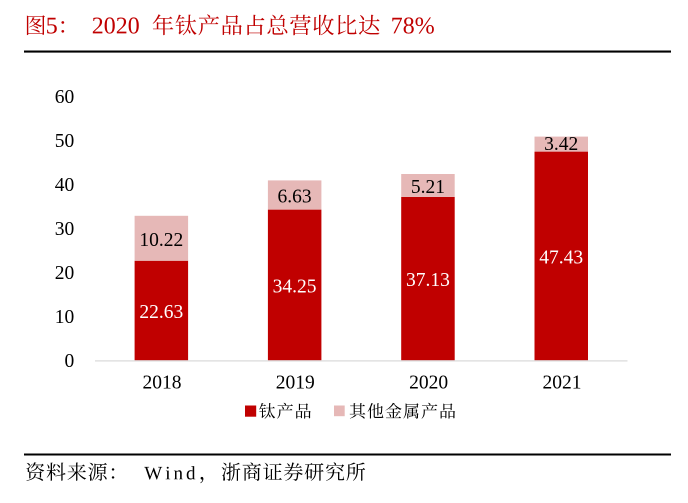 The width and height of the screenshot is (688, 503). Describe the element at coordinates (70, 361) in the screenshot. I see `svg-text: 0` at that location.